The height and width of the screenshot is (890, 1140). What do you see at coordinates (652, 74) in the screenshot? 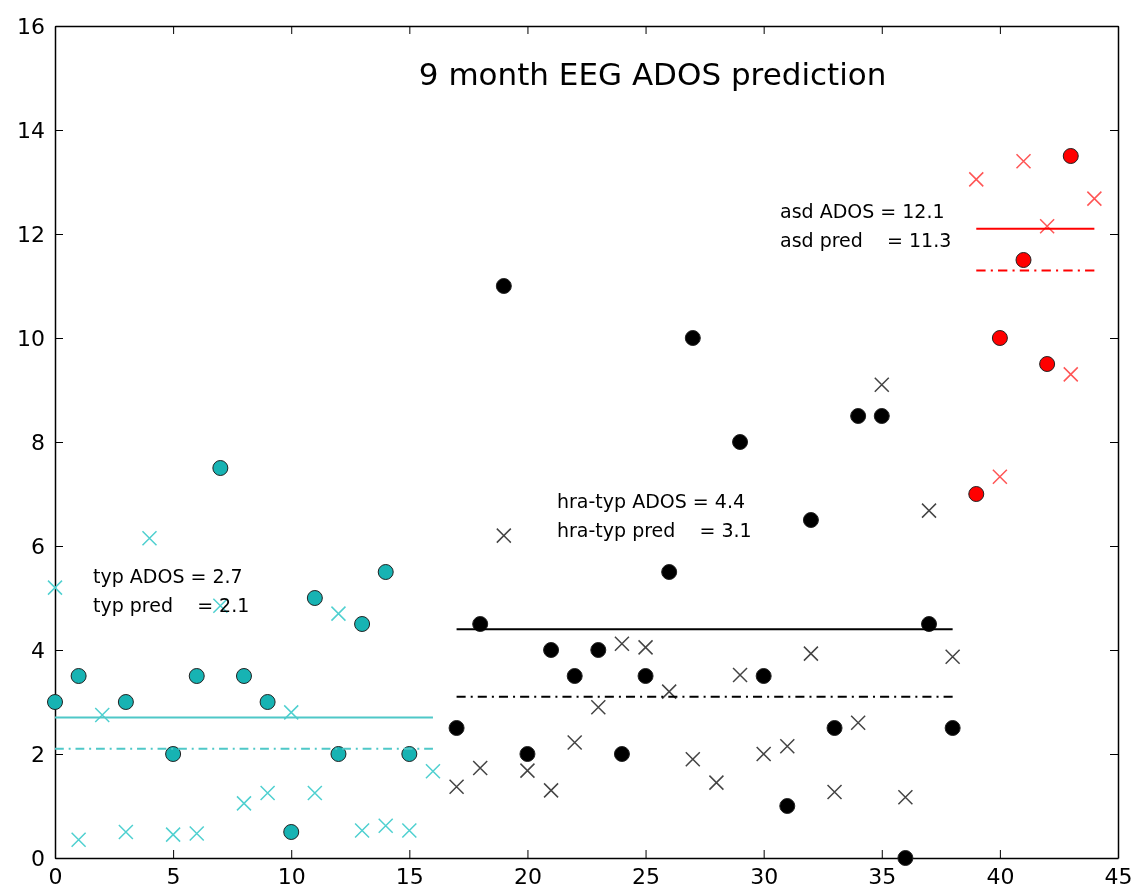
I see `text: 9 month EEG ADOS prediction` at bounding box center [652, 74].